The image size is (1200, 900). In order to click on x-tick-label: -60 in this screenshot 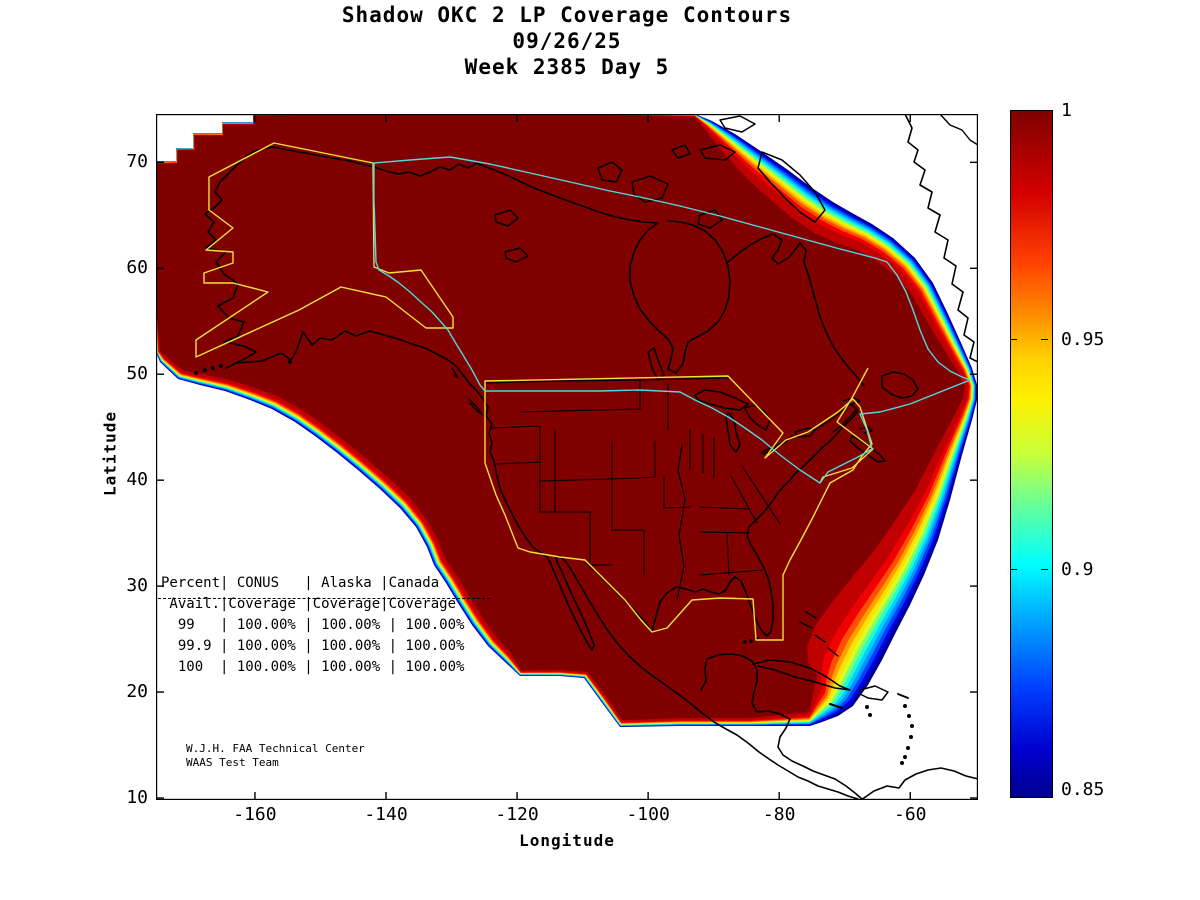, I will do `click(910, 814)`.